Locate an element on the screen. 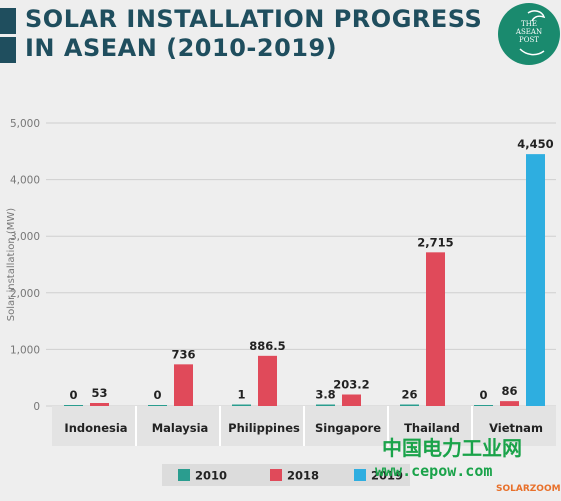 The height and width of the screenshot is (501, 561). legend-swatch-2010 is located at coordinates (184, 475).